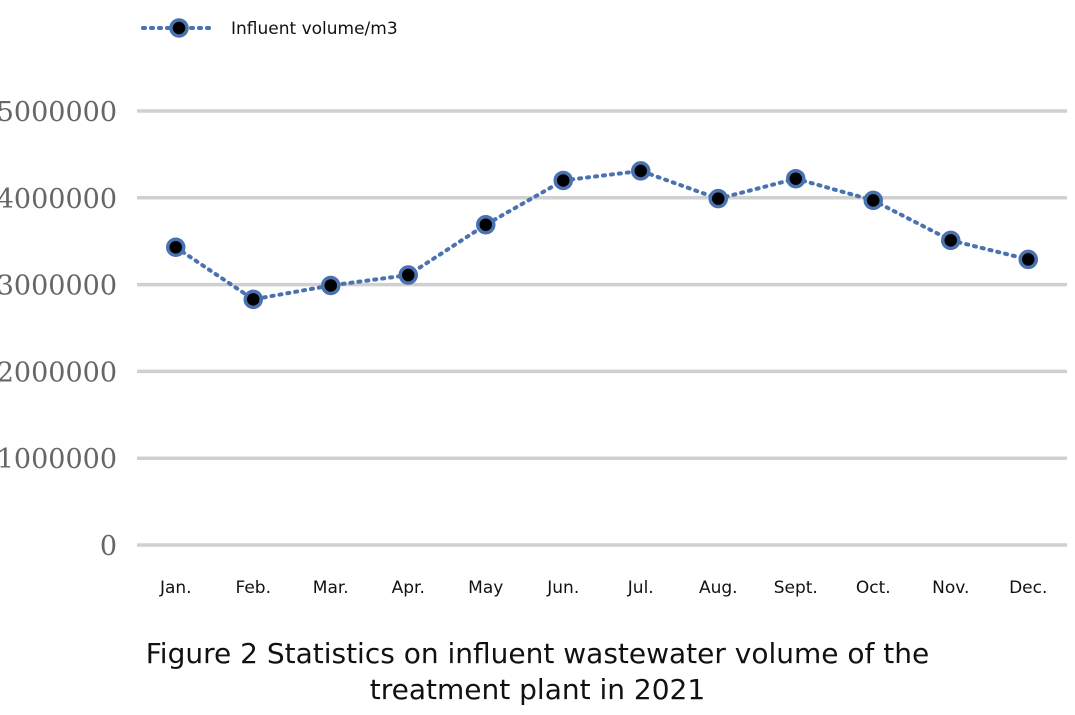 The height and width of the screenshot is (715, 1075). I want to click on legend-marker, so click(179, 28).